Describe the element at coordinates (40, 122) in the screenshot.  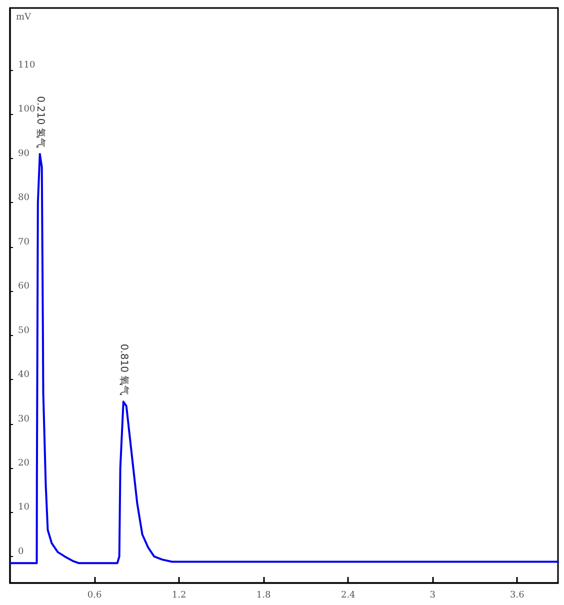
I see `annotation: 0.210 氢气` at that location.